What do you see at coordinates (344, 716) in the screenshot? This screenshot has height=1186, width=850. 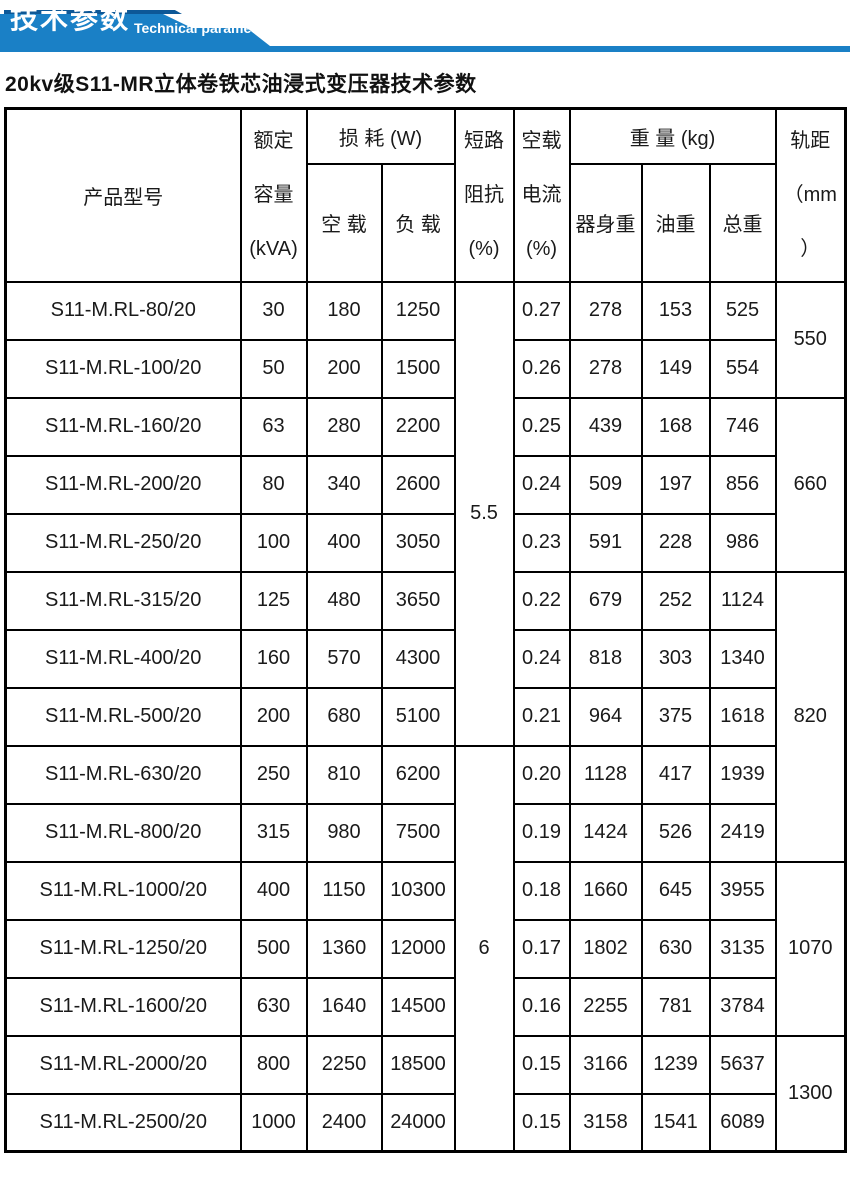 I see `cell-no-load-loss: 680` at bounding box center [344, 716].